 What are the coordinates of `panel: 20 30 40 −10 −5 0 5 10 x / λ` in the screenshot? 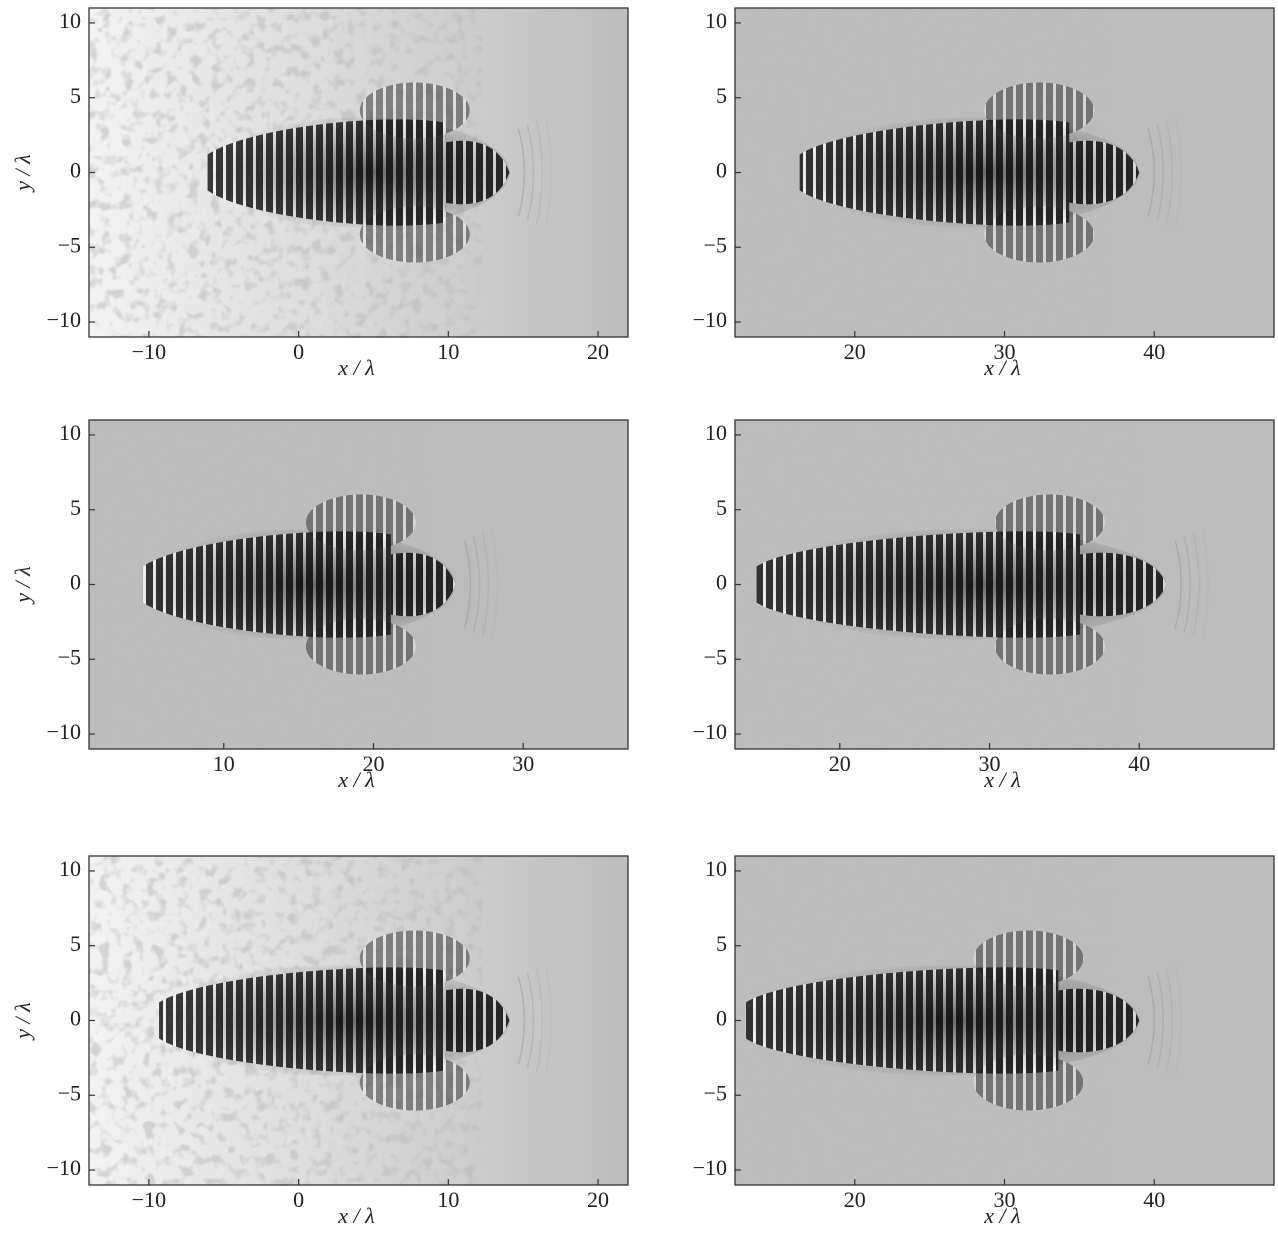 It's located at (984, 193).